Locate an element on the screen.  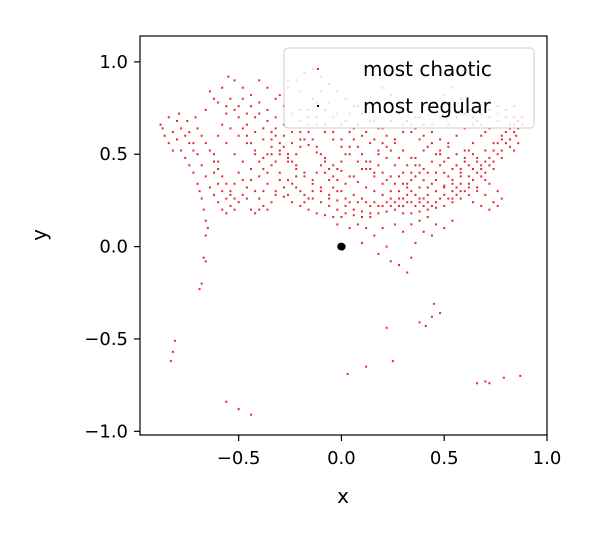
x-axis-label: x is located at coordinates (343, 496).